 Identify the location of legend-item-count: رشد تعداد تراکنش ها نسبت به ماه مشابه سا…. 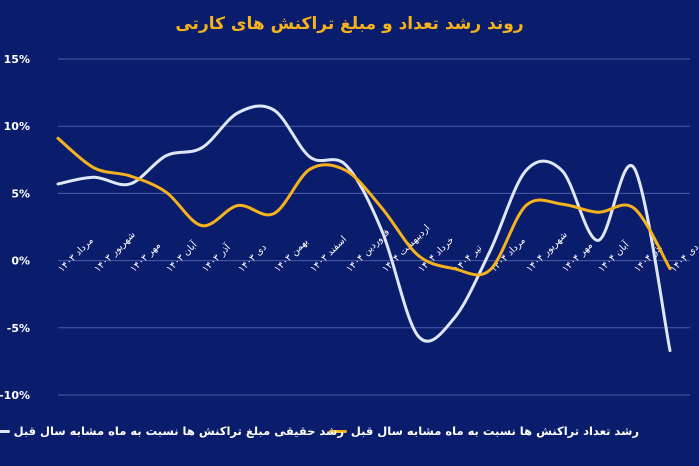
(483, 431).